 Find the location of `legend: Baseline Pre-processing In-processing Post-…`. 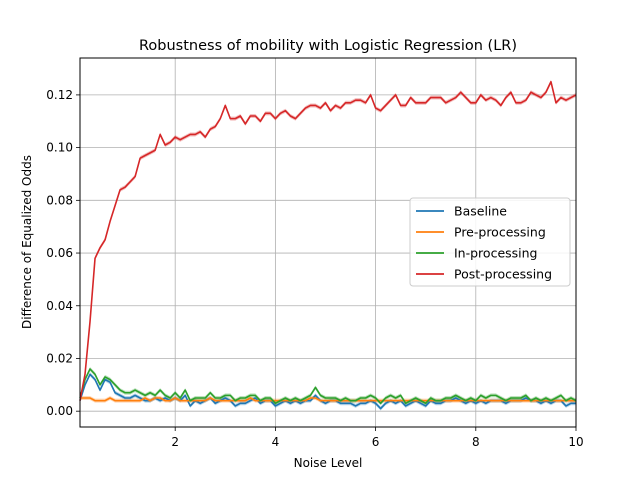

legend: Baseline Pre-processing In-processing Post-… is located at coordinates (490, 242).